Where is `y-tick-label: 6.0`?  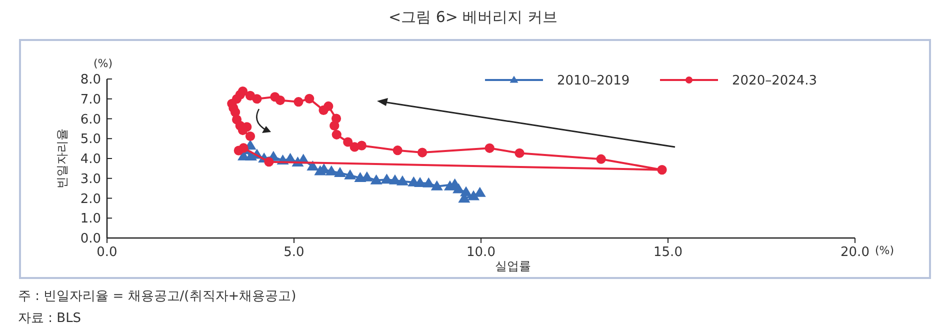 y-tick-label: 6.0 is located at coordinates (90, 120).